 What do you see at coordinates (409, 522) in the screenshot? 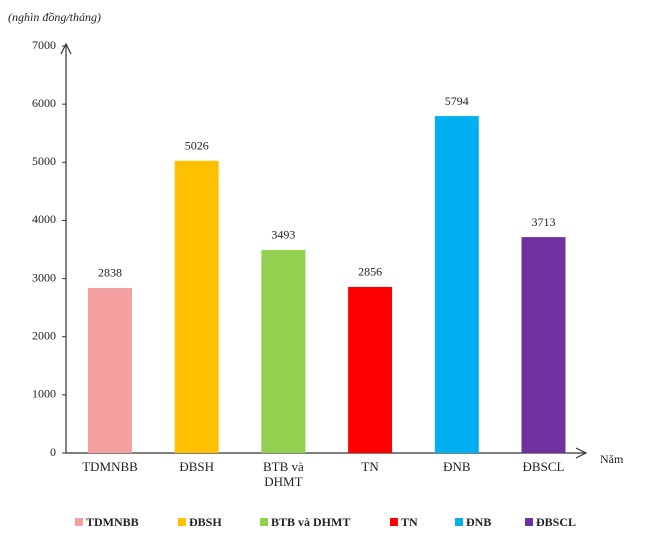
I see `legend-label: TN` at bounding box center [409, 522].